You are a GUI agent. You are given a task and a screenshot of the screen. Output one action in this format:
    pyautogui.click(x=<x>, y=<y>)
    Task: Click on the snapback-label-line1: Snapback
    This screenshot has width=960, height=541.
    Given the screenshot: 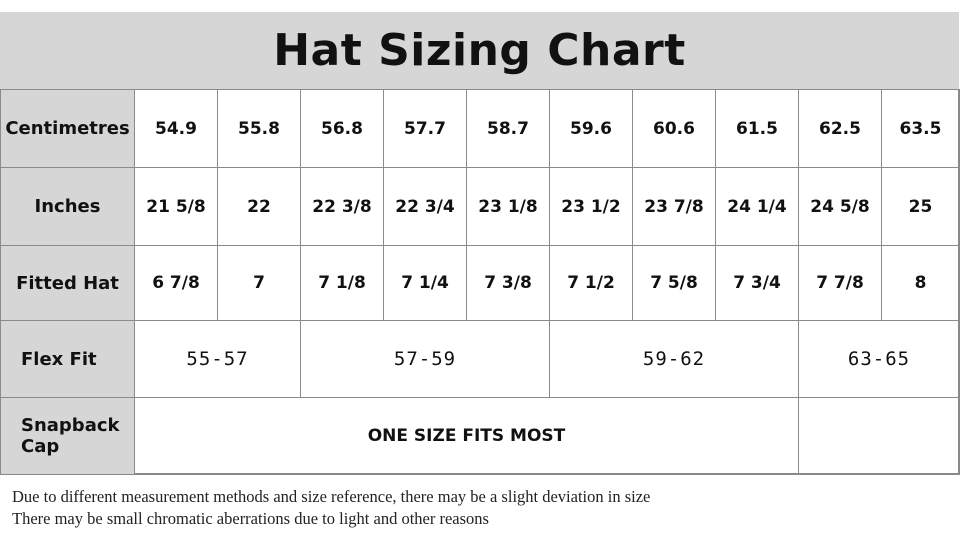 What is the action you would take?
    pyautogui.click(x=70, y=425)
    